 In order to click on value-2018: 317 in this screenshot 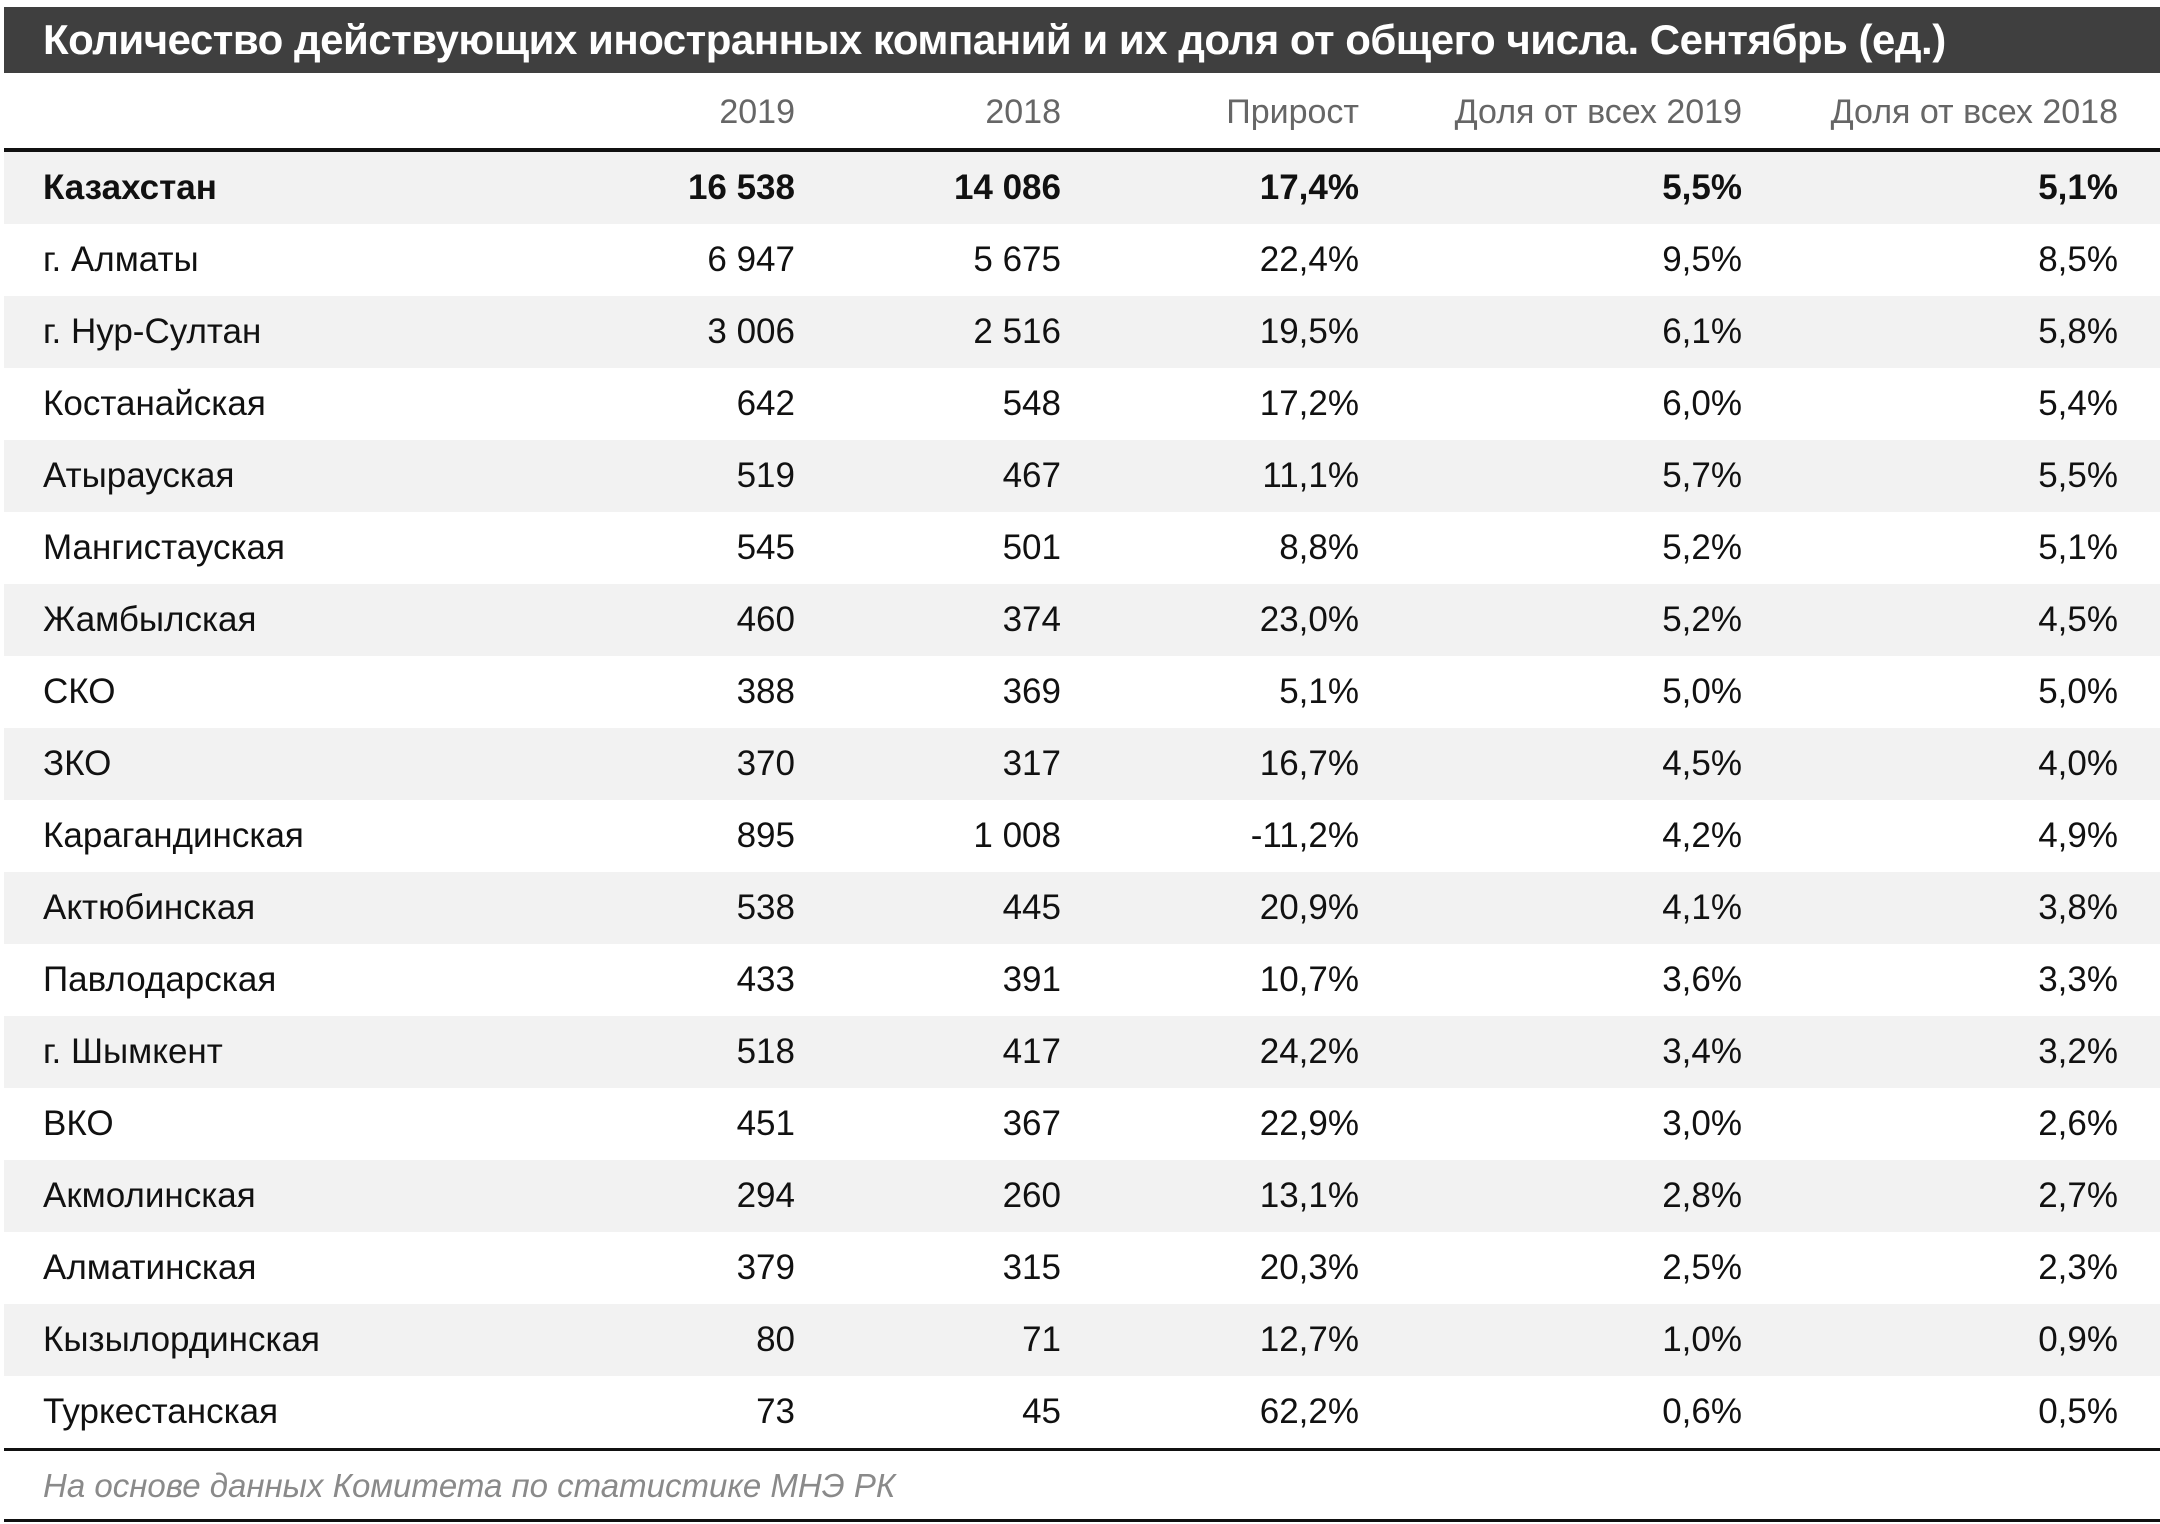, I will do `click(1031, 763)`.